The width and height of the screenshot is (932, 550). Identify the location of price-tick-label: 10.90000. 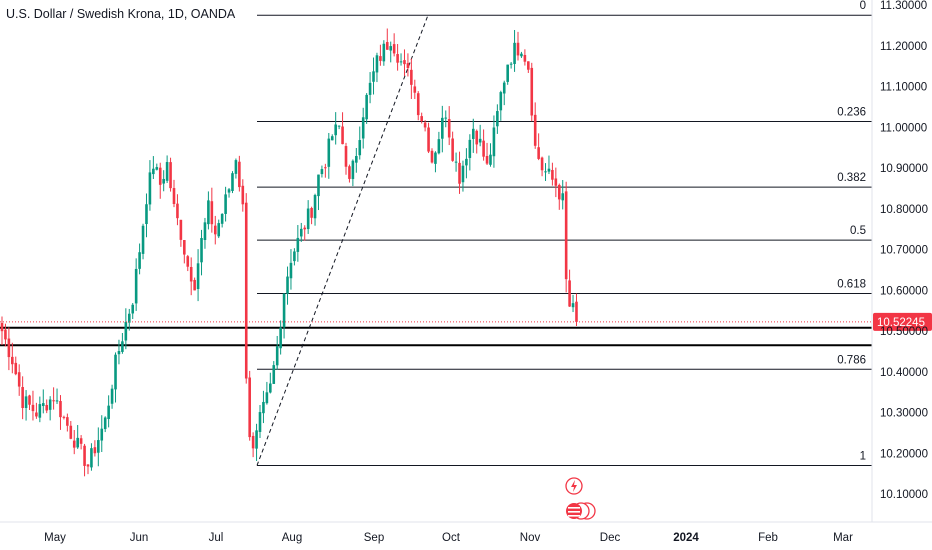
(904, 169).